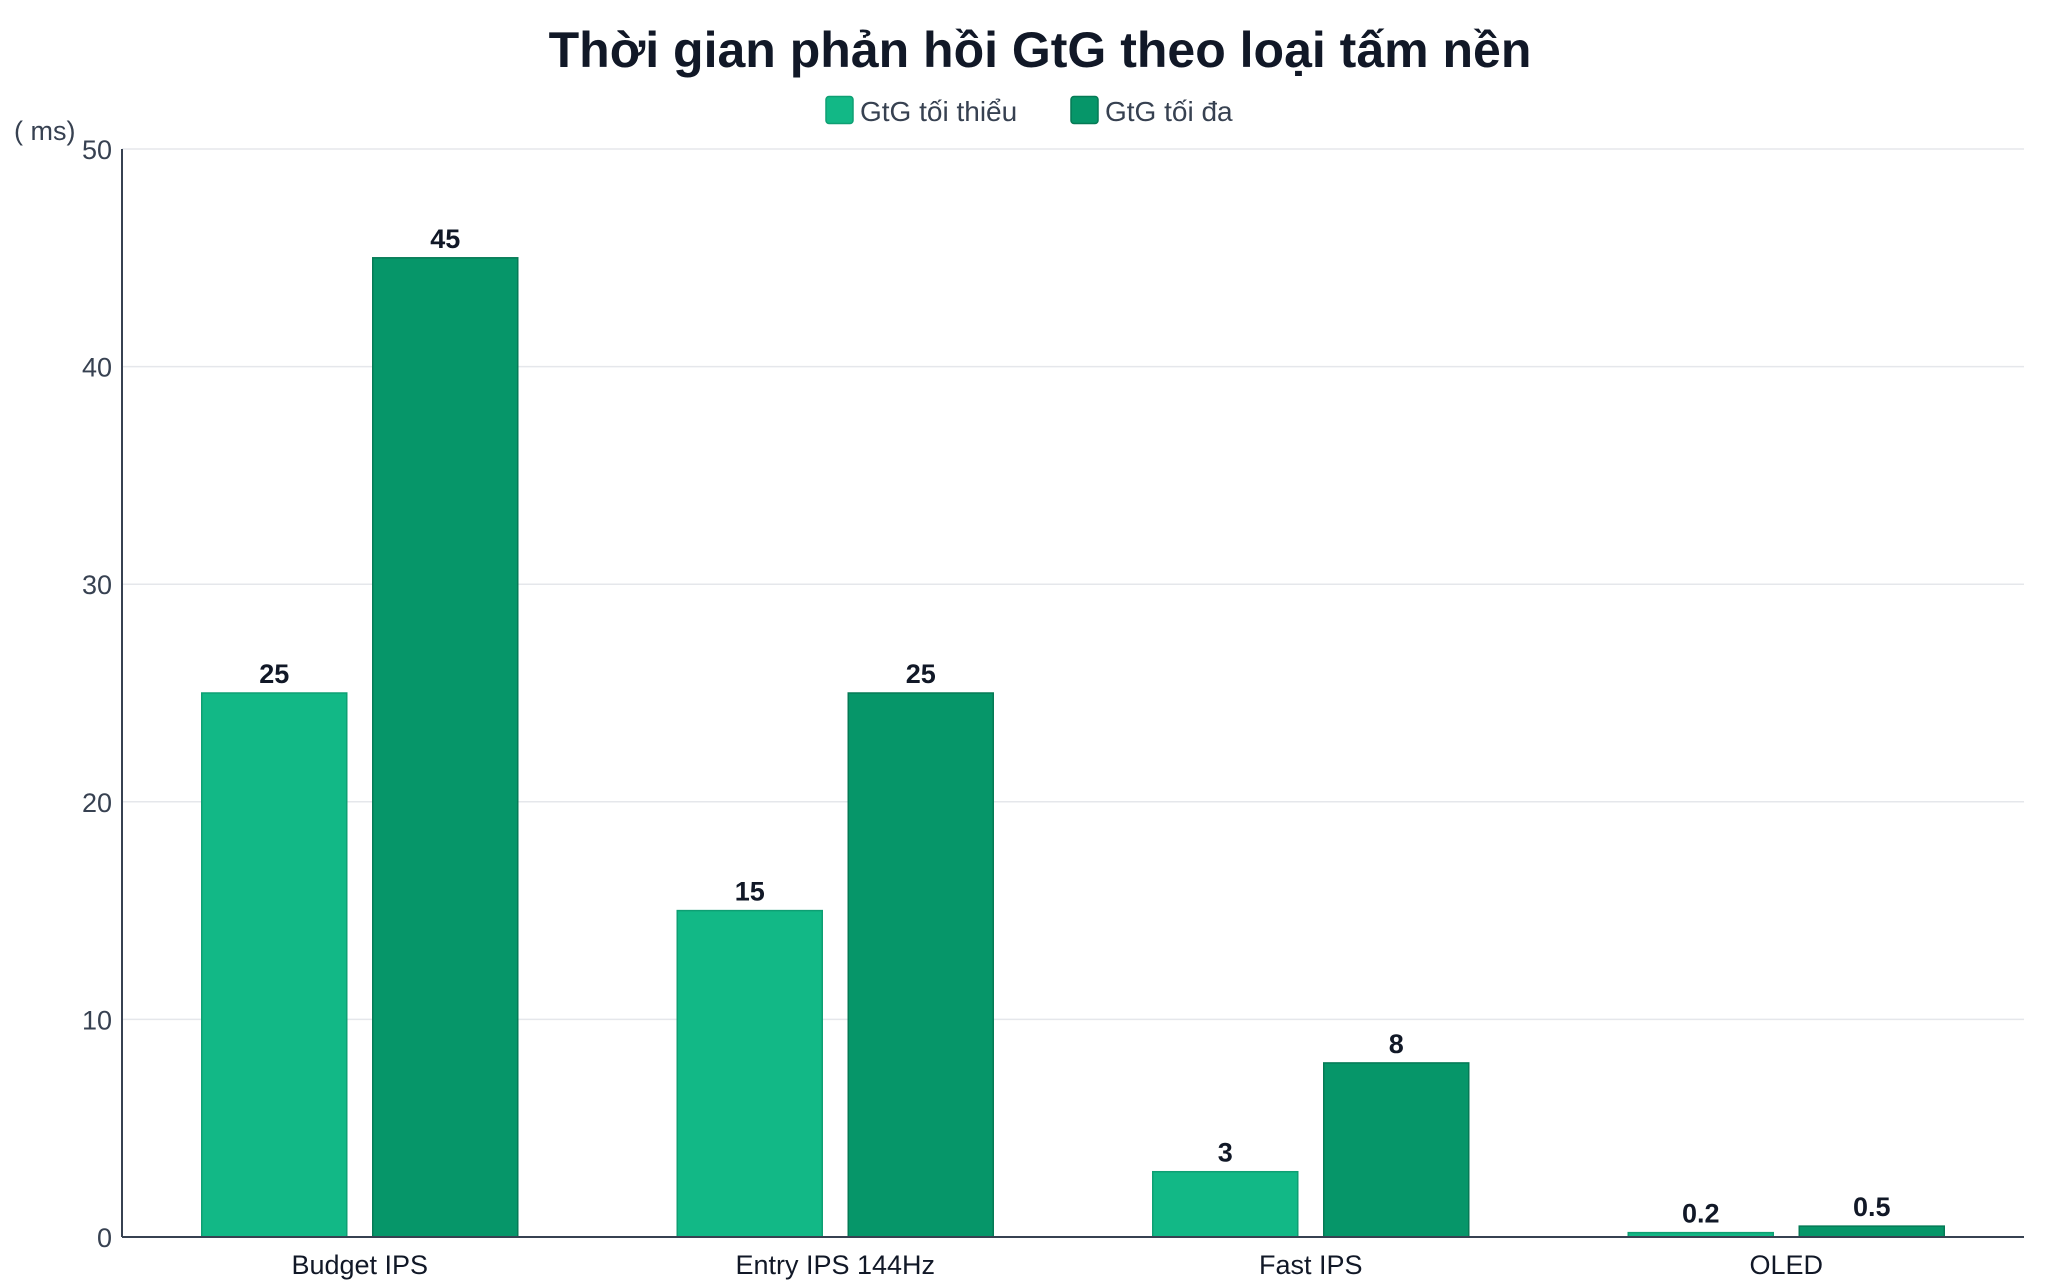 This screenshot has height=1280, width=2048. I want to click on y-tick-label: 10, so click(97, 1020).